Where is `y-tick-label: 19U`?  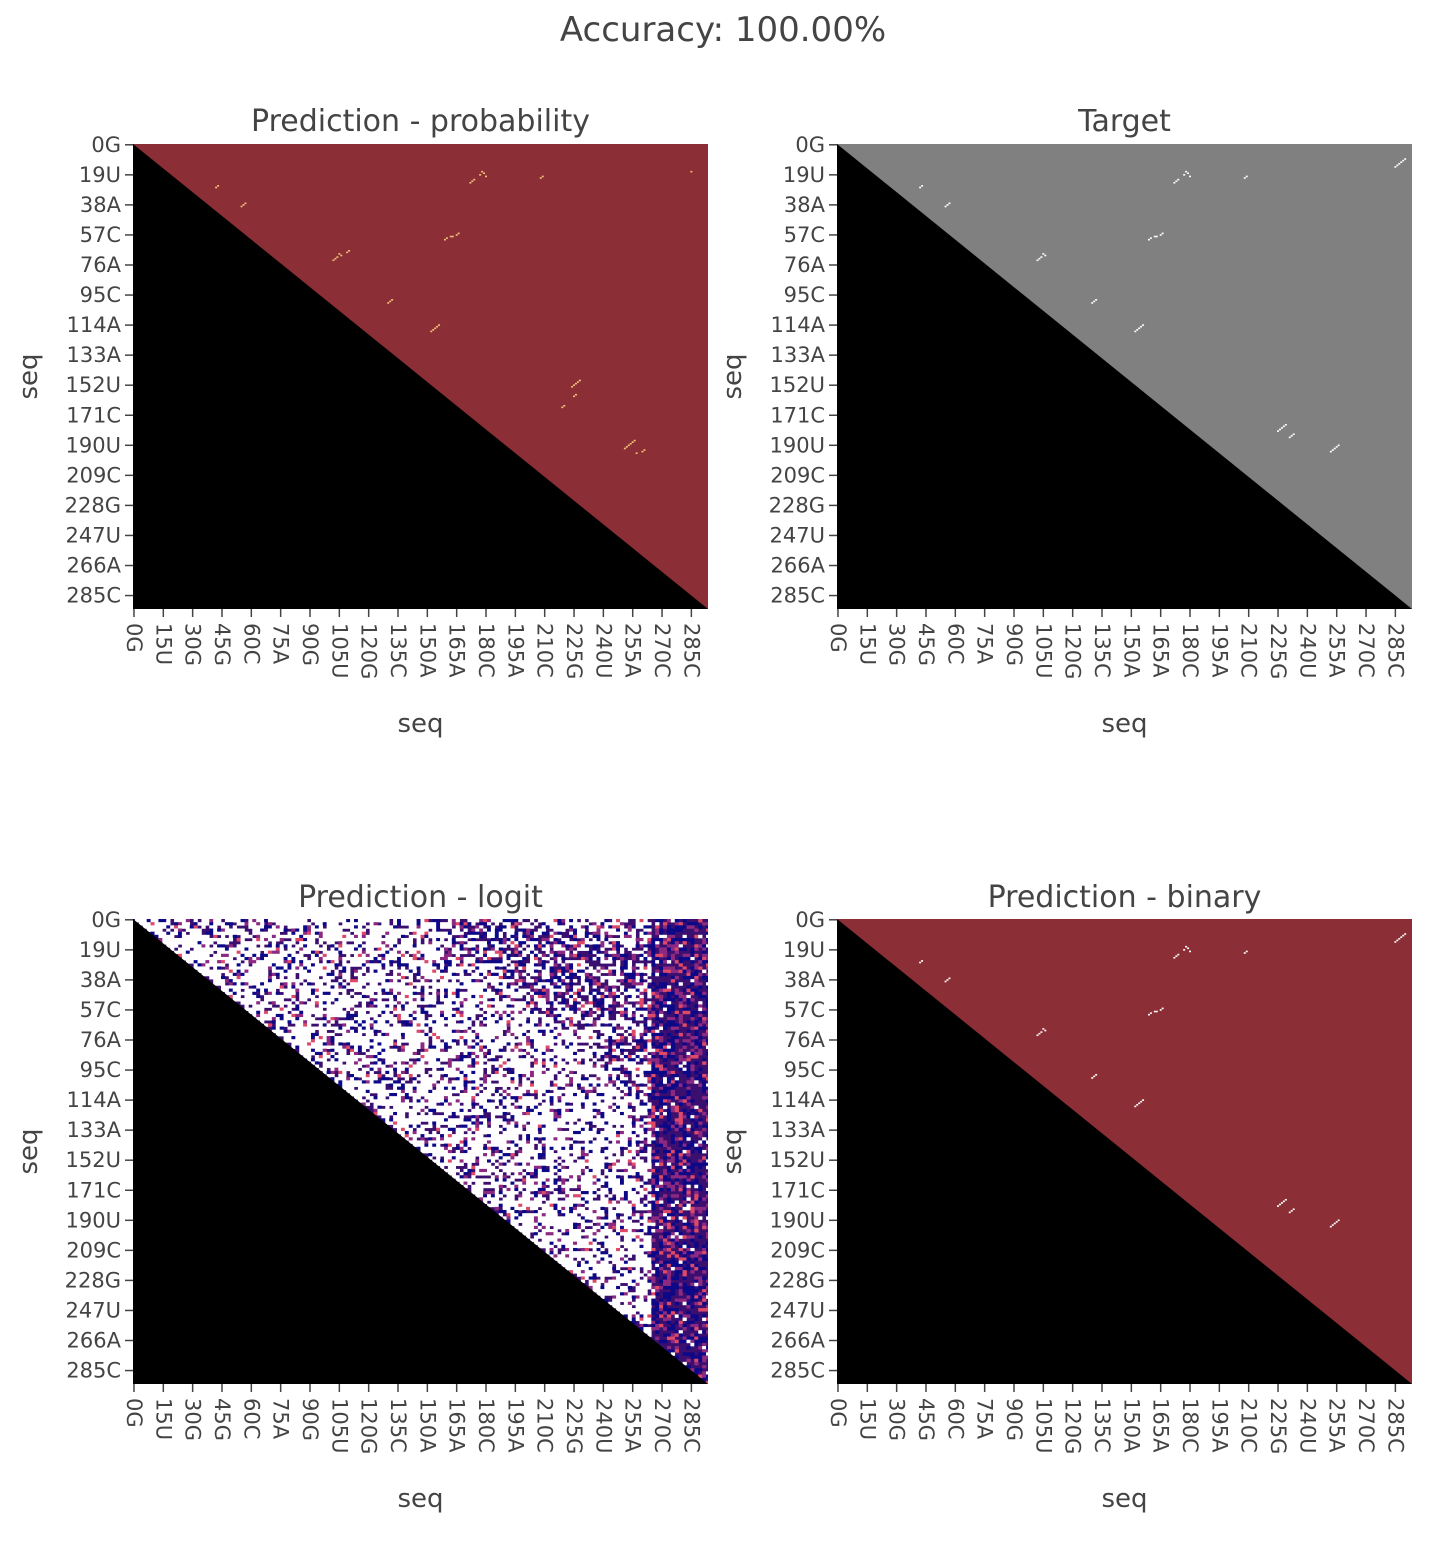
y-tick-label: 19U is located at coordinates (804, 175).